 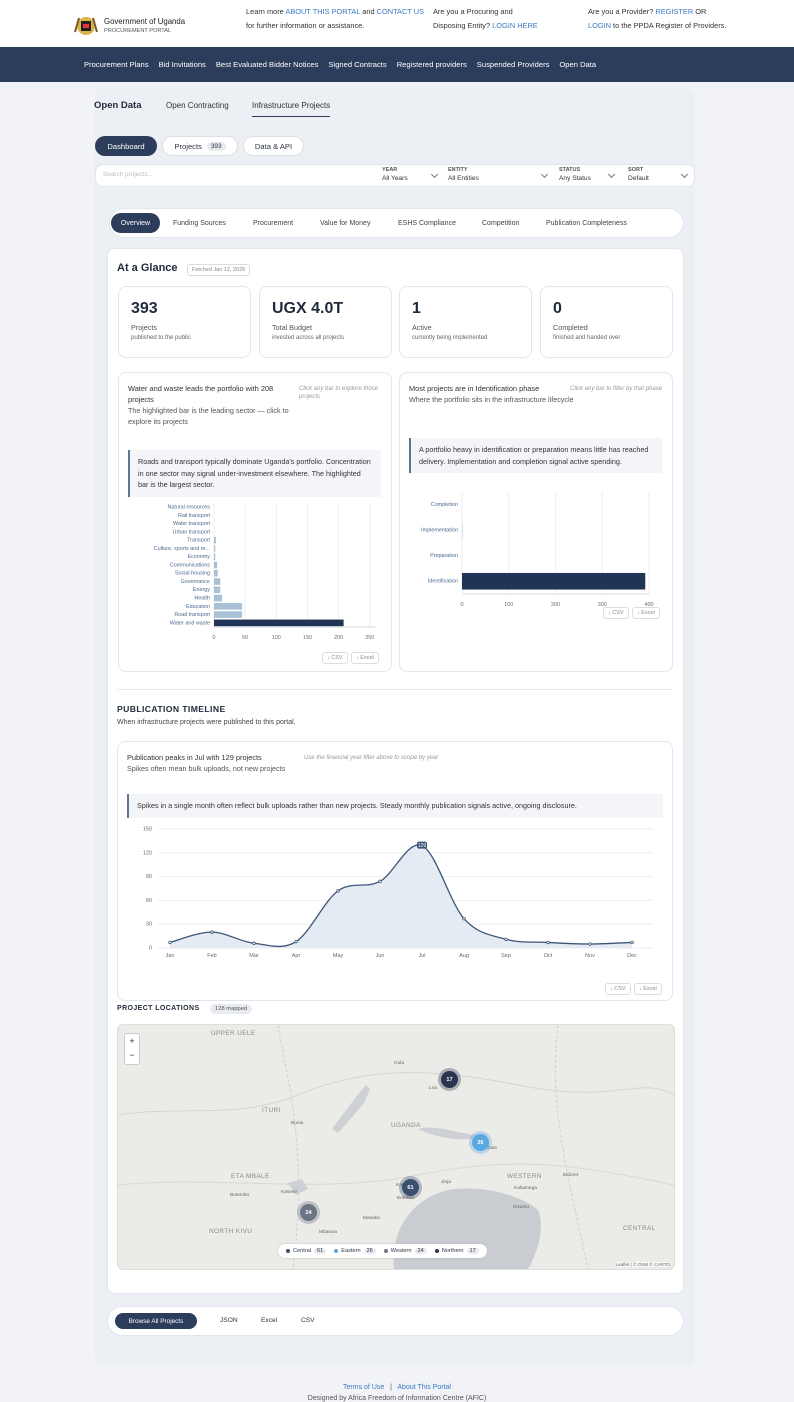 I want to click on nav-link: Procurement Plans, so click(x=116, y=64).